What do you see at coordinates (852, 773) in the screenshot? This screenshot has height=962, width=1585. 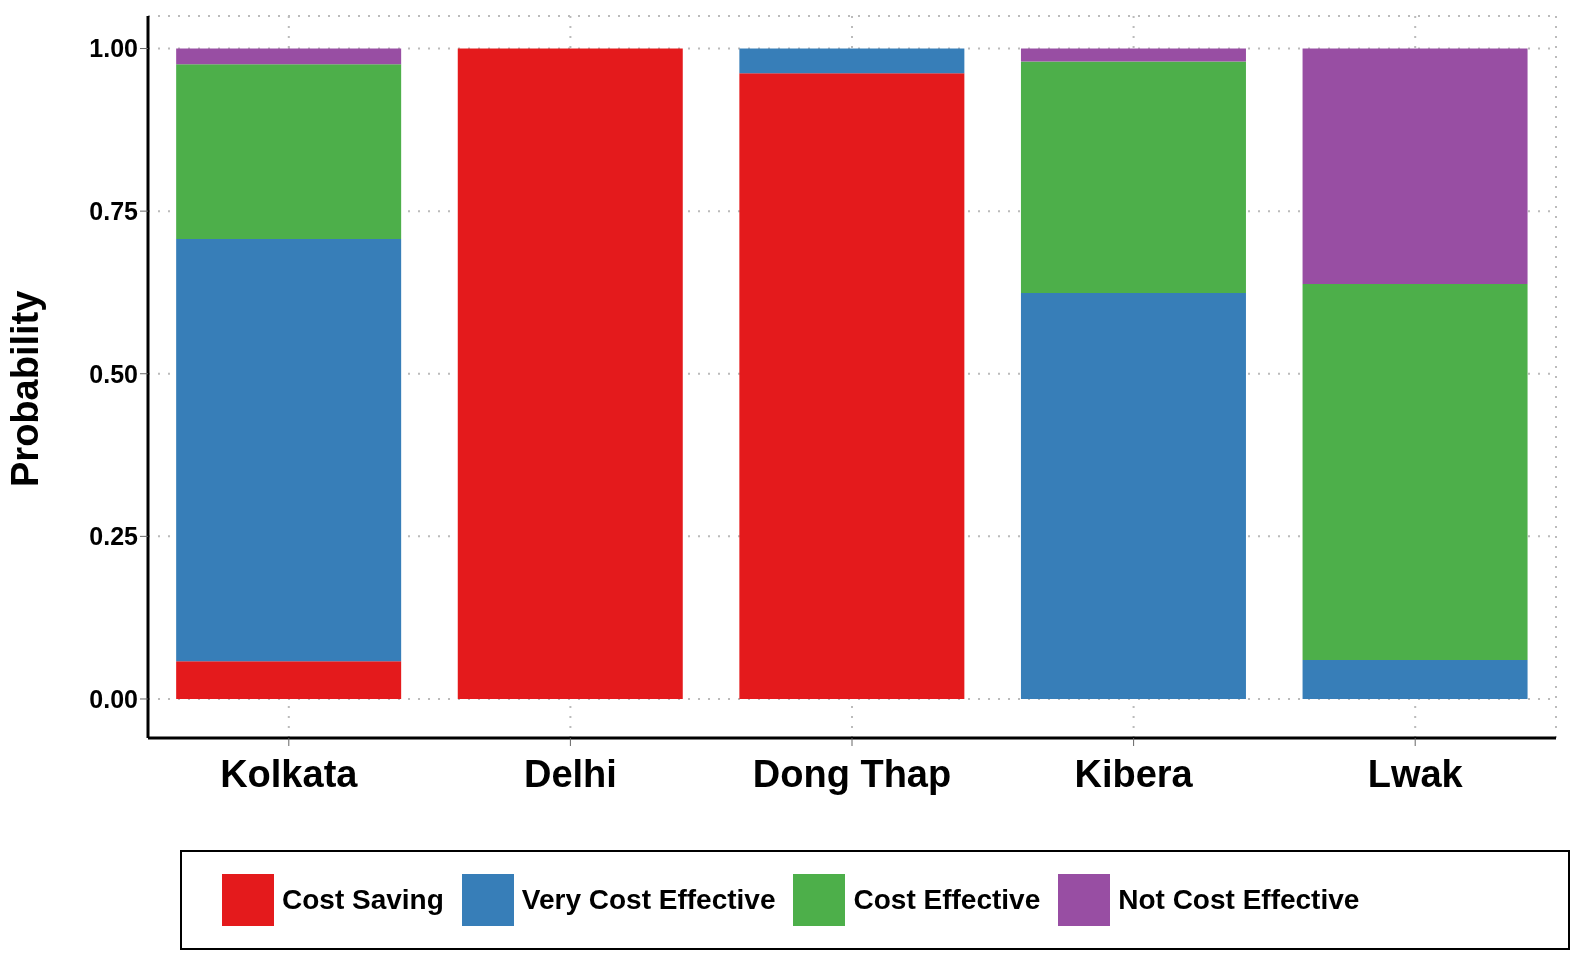 I see `x-tick-label: Dong Thap` at bounding box center [852, 773].